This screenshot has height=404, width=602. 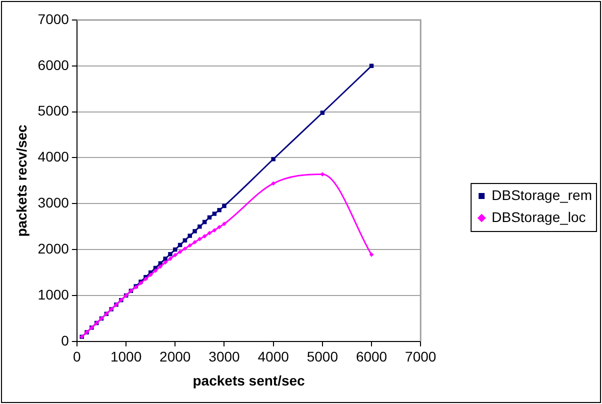 I want to click on legend-label: DBStorage_loc, so click(x=539, y=216).